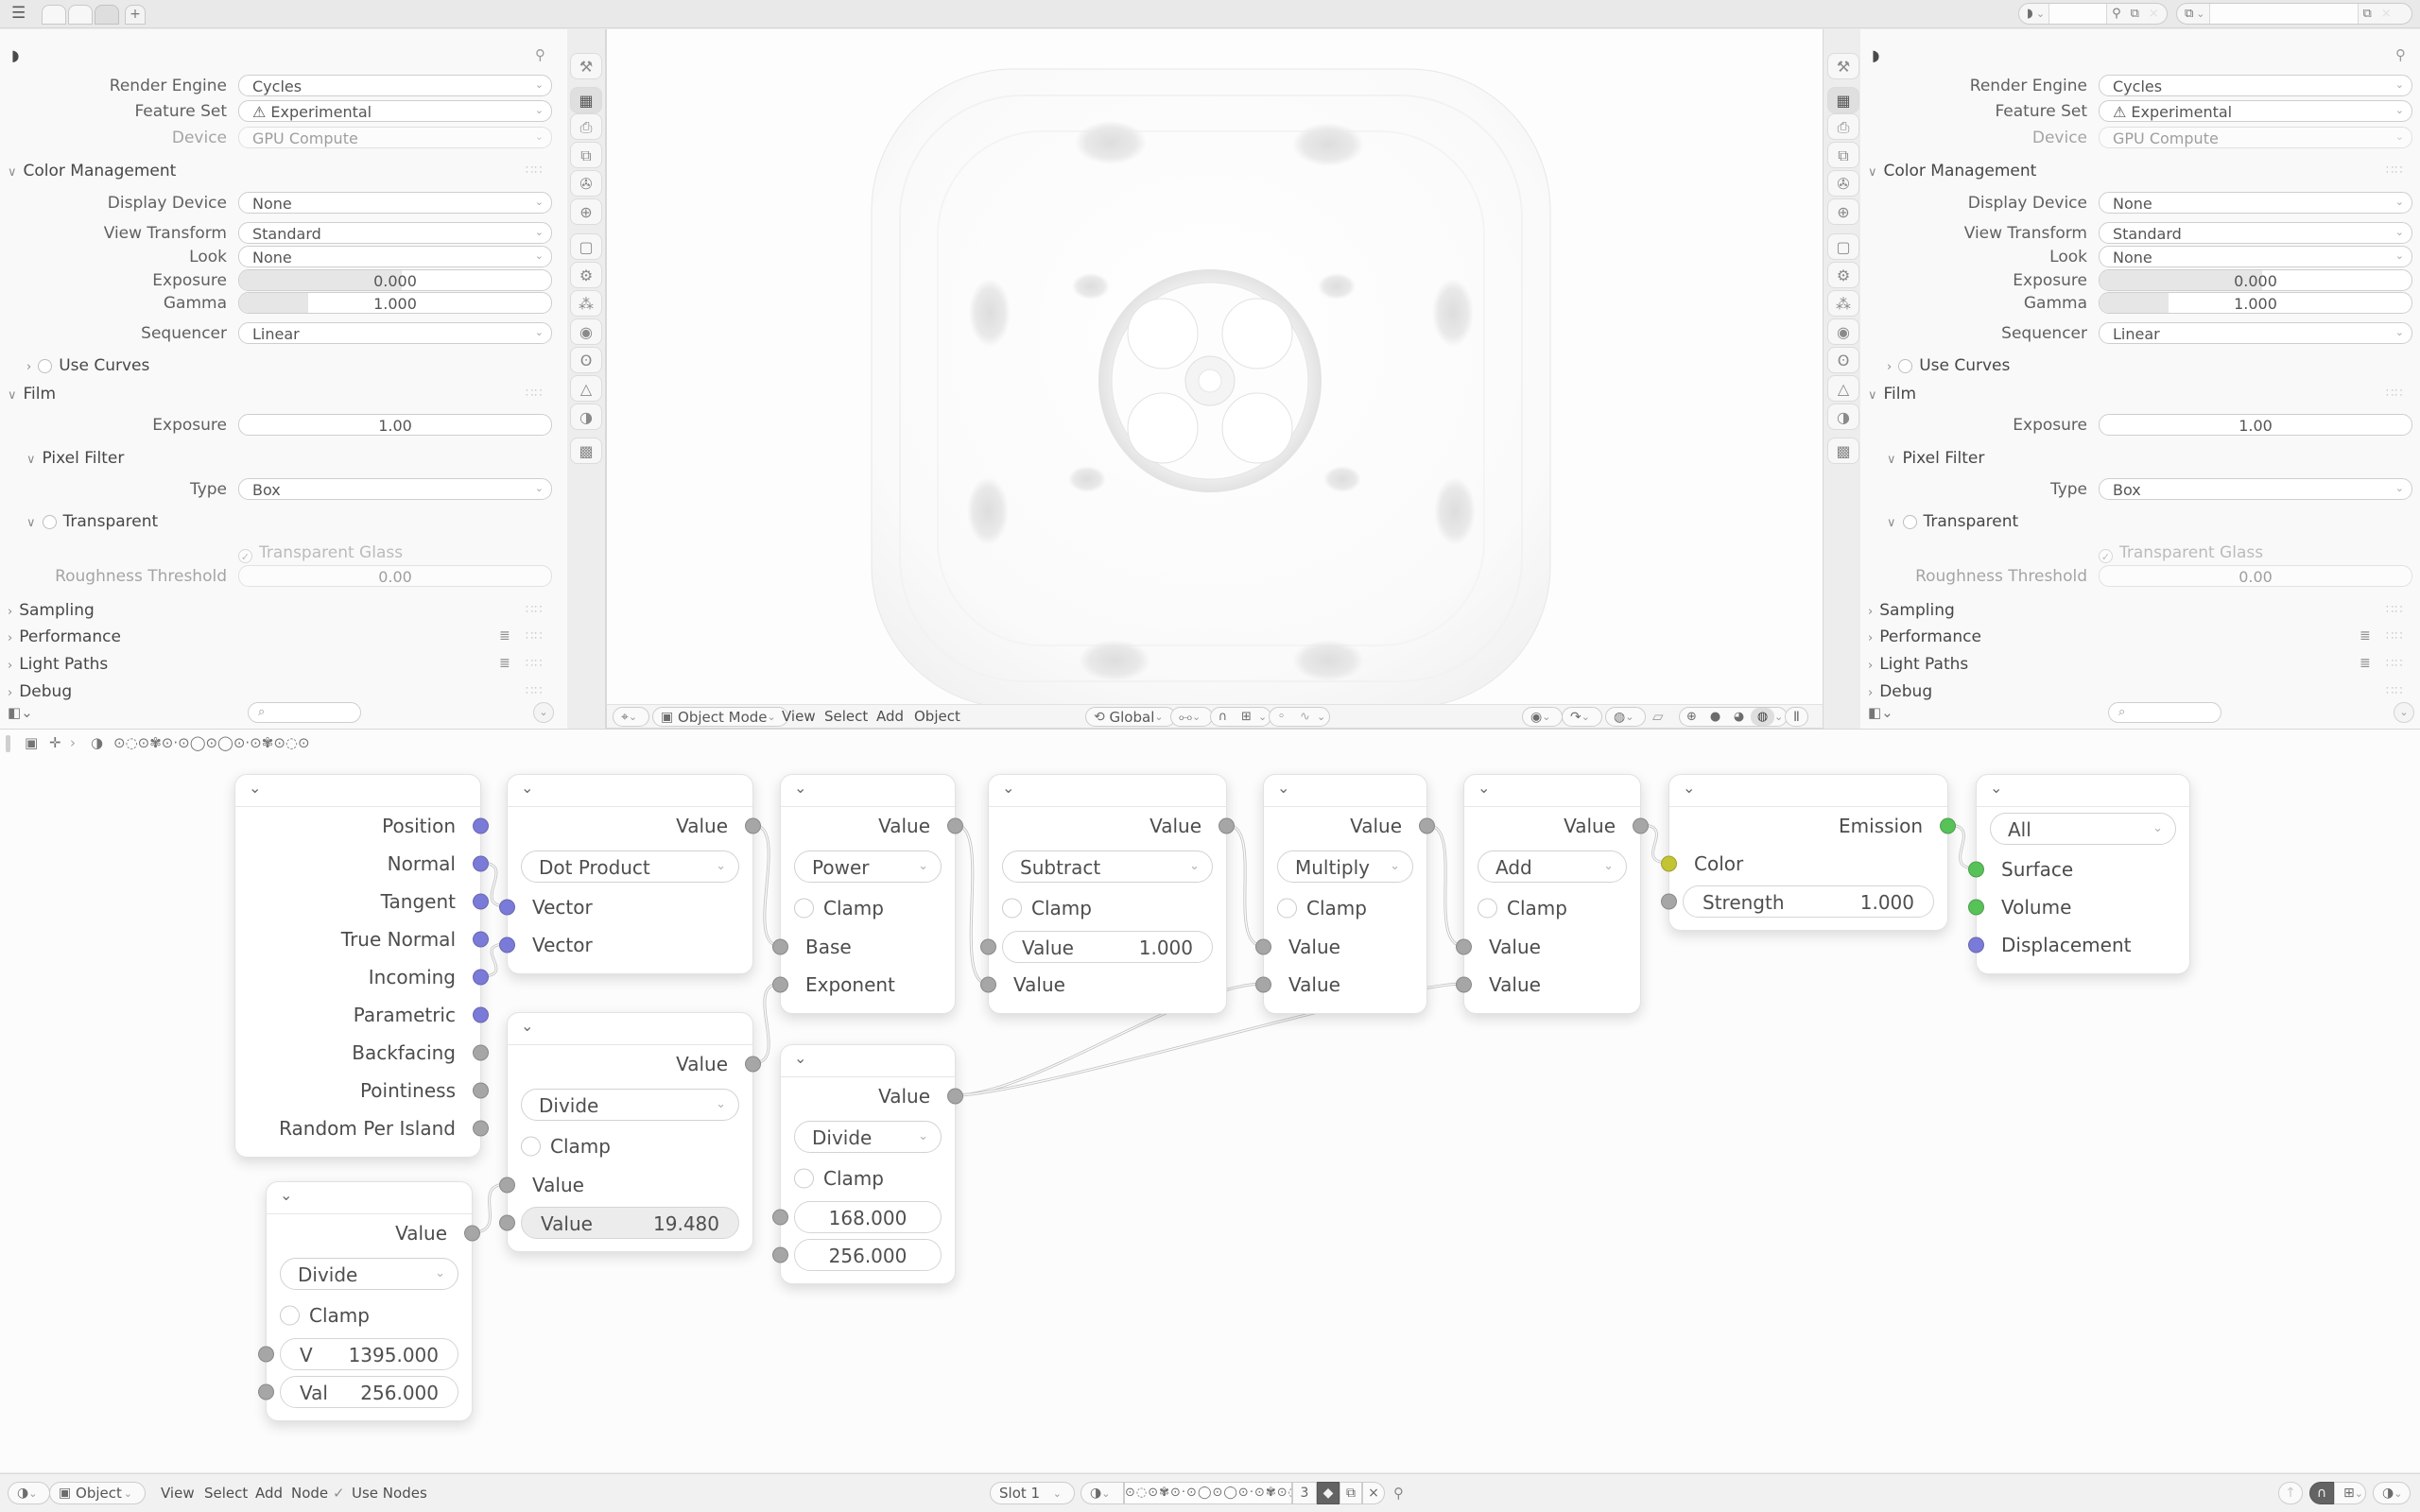 The height and width of the screenshot is (1512, 2420). Describe the element at coordinates (1552, 894) in the screenshot. I see `math-add-node: ⌄ Value Add ⌄ Clamp Value Value` at that location.